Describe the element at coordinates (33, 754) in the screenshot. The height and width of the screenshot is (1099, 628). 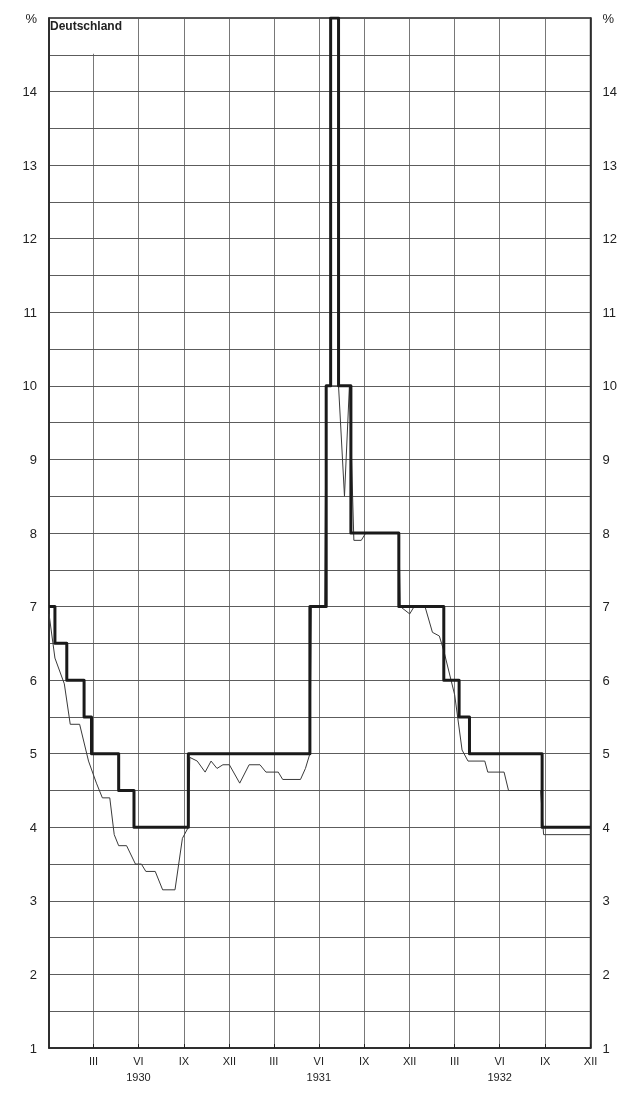
I see `y-tick-label: 5` at that location.